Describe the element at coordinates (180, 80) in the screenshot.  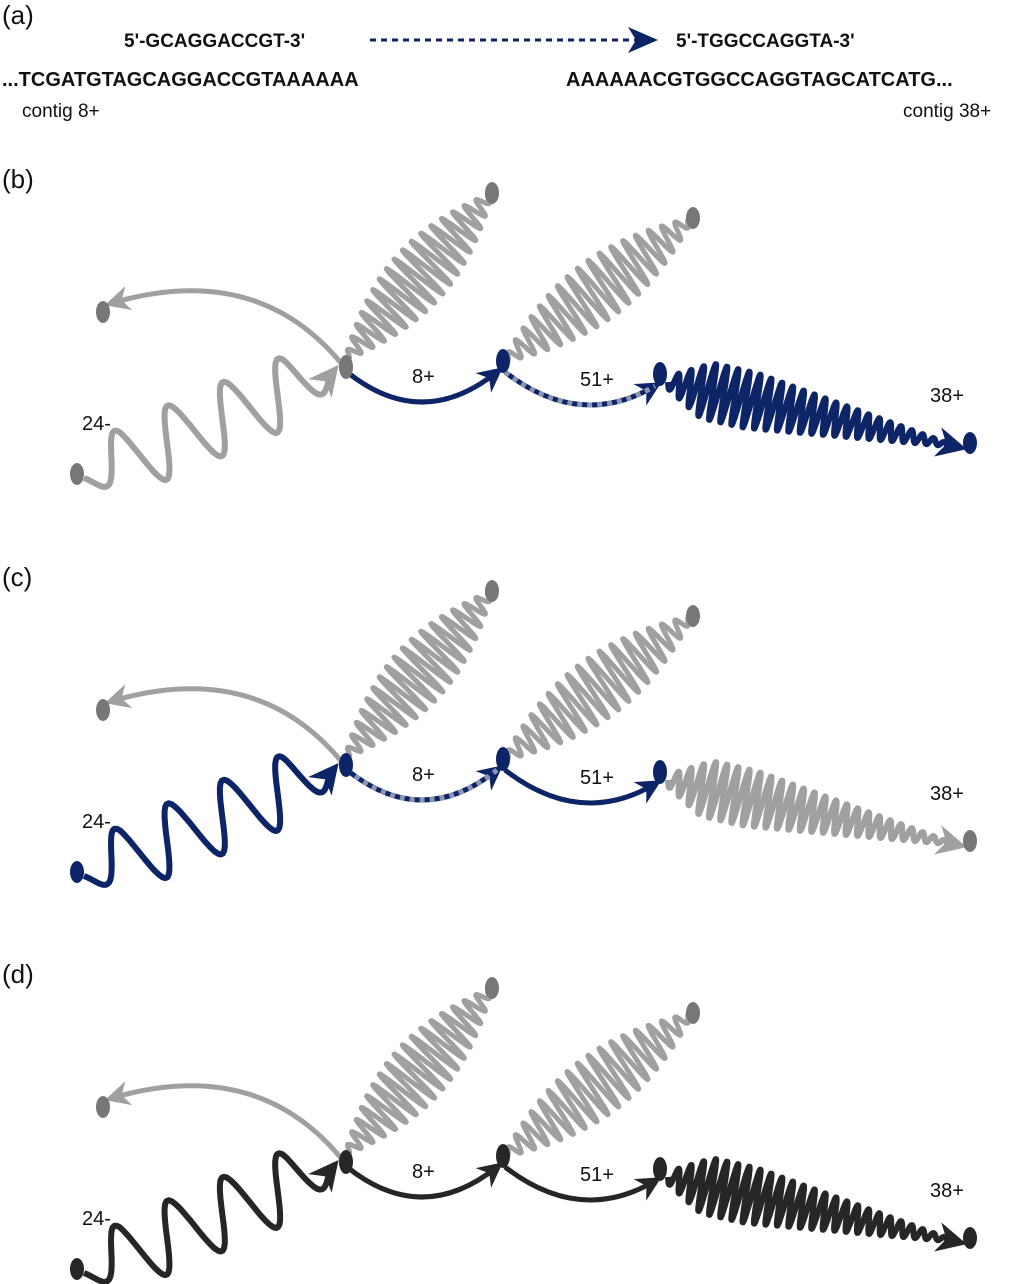
I see `sequence-left: ...TCGATGTAGCAGGACCGTAAAAAA` at that location.